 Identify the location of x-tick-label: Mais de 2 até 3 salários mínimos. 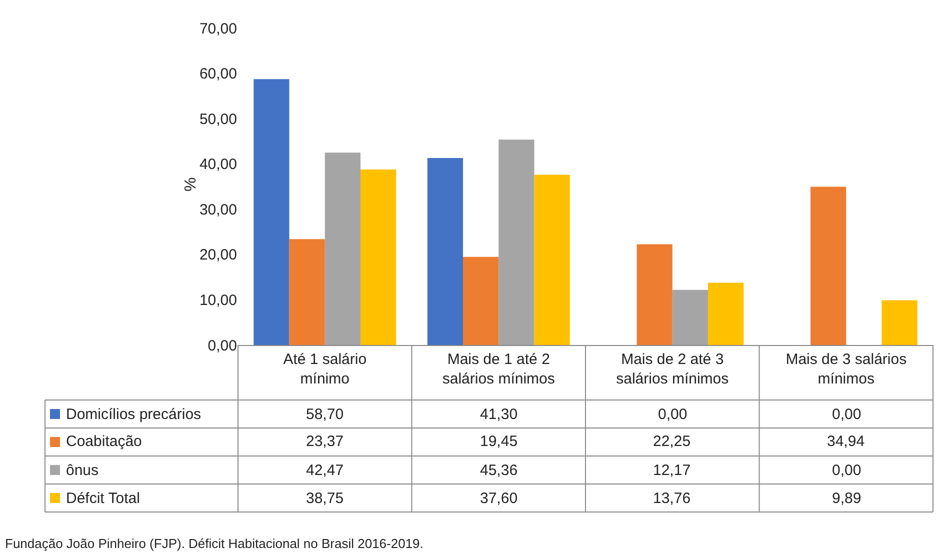
(672, 369).